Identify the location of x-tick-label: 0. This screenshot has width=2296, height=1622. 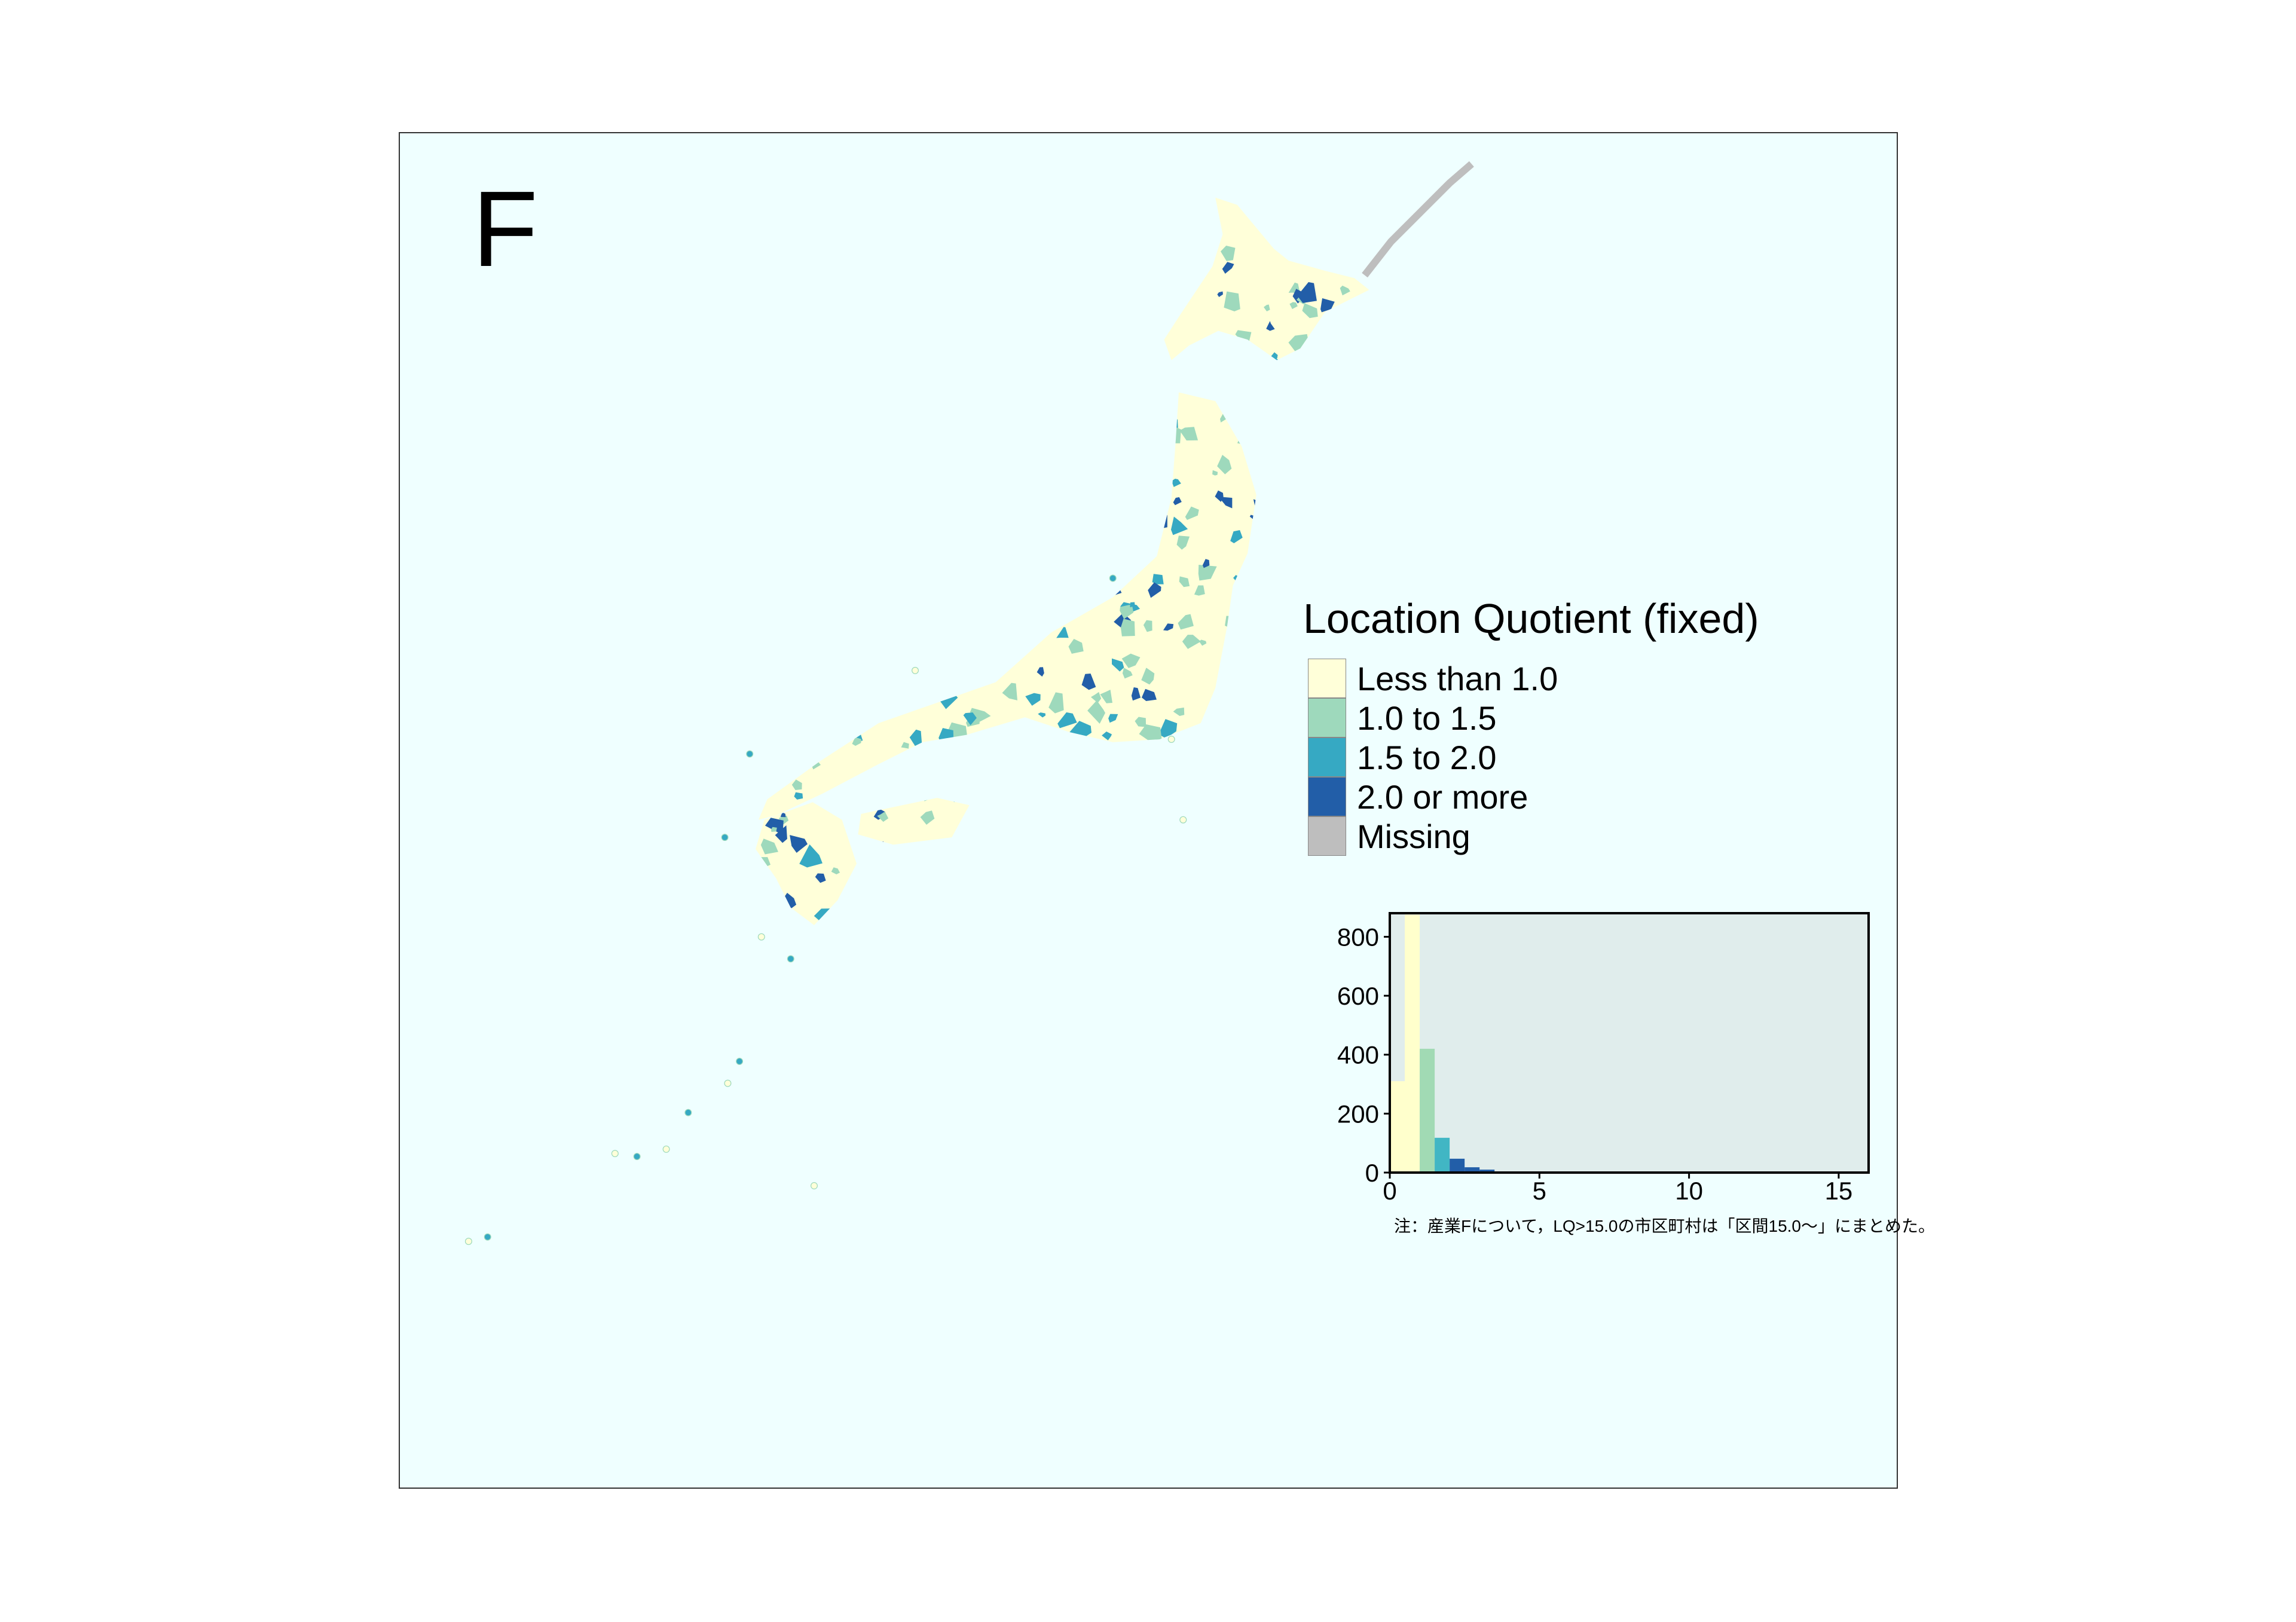
(1390, 1191).